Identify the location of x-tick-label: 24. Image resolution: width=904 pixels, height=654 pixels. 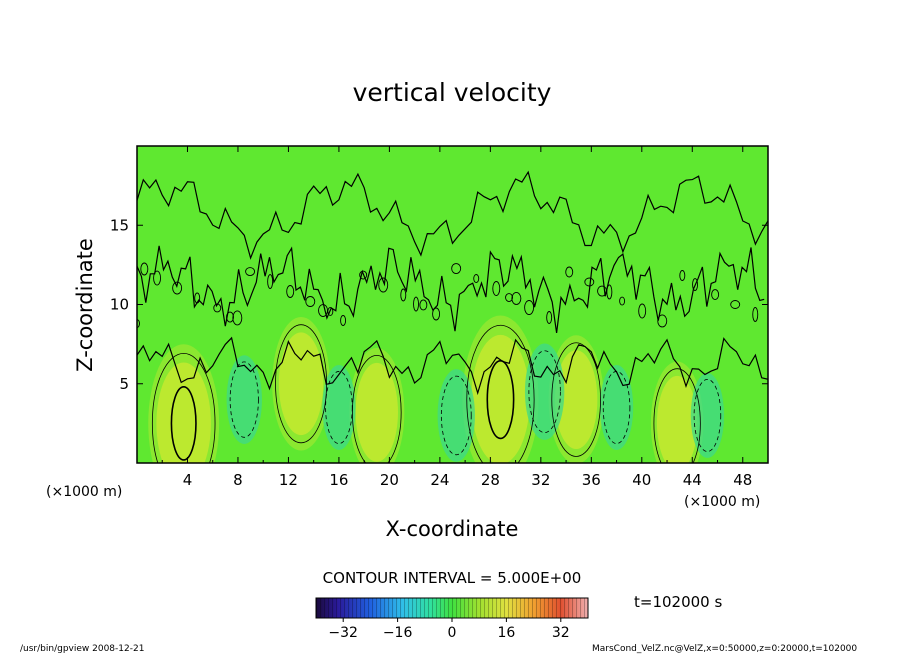
(439, 480).